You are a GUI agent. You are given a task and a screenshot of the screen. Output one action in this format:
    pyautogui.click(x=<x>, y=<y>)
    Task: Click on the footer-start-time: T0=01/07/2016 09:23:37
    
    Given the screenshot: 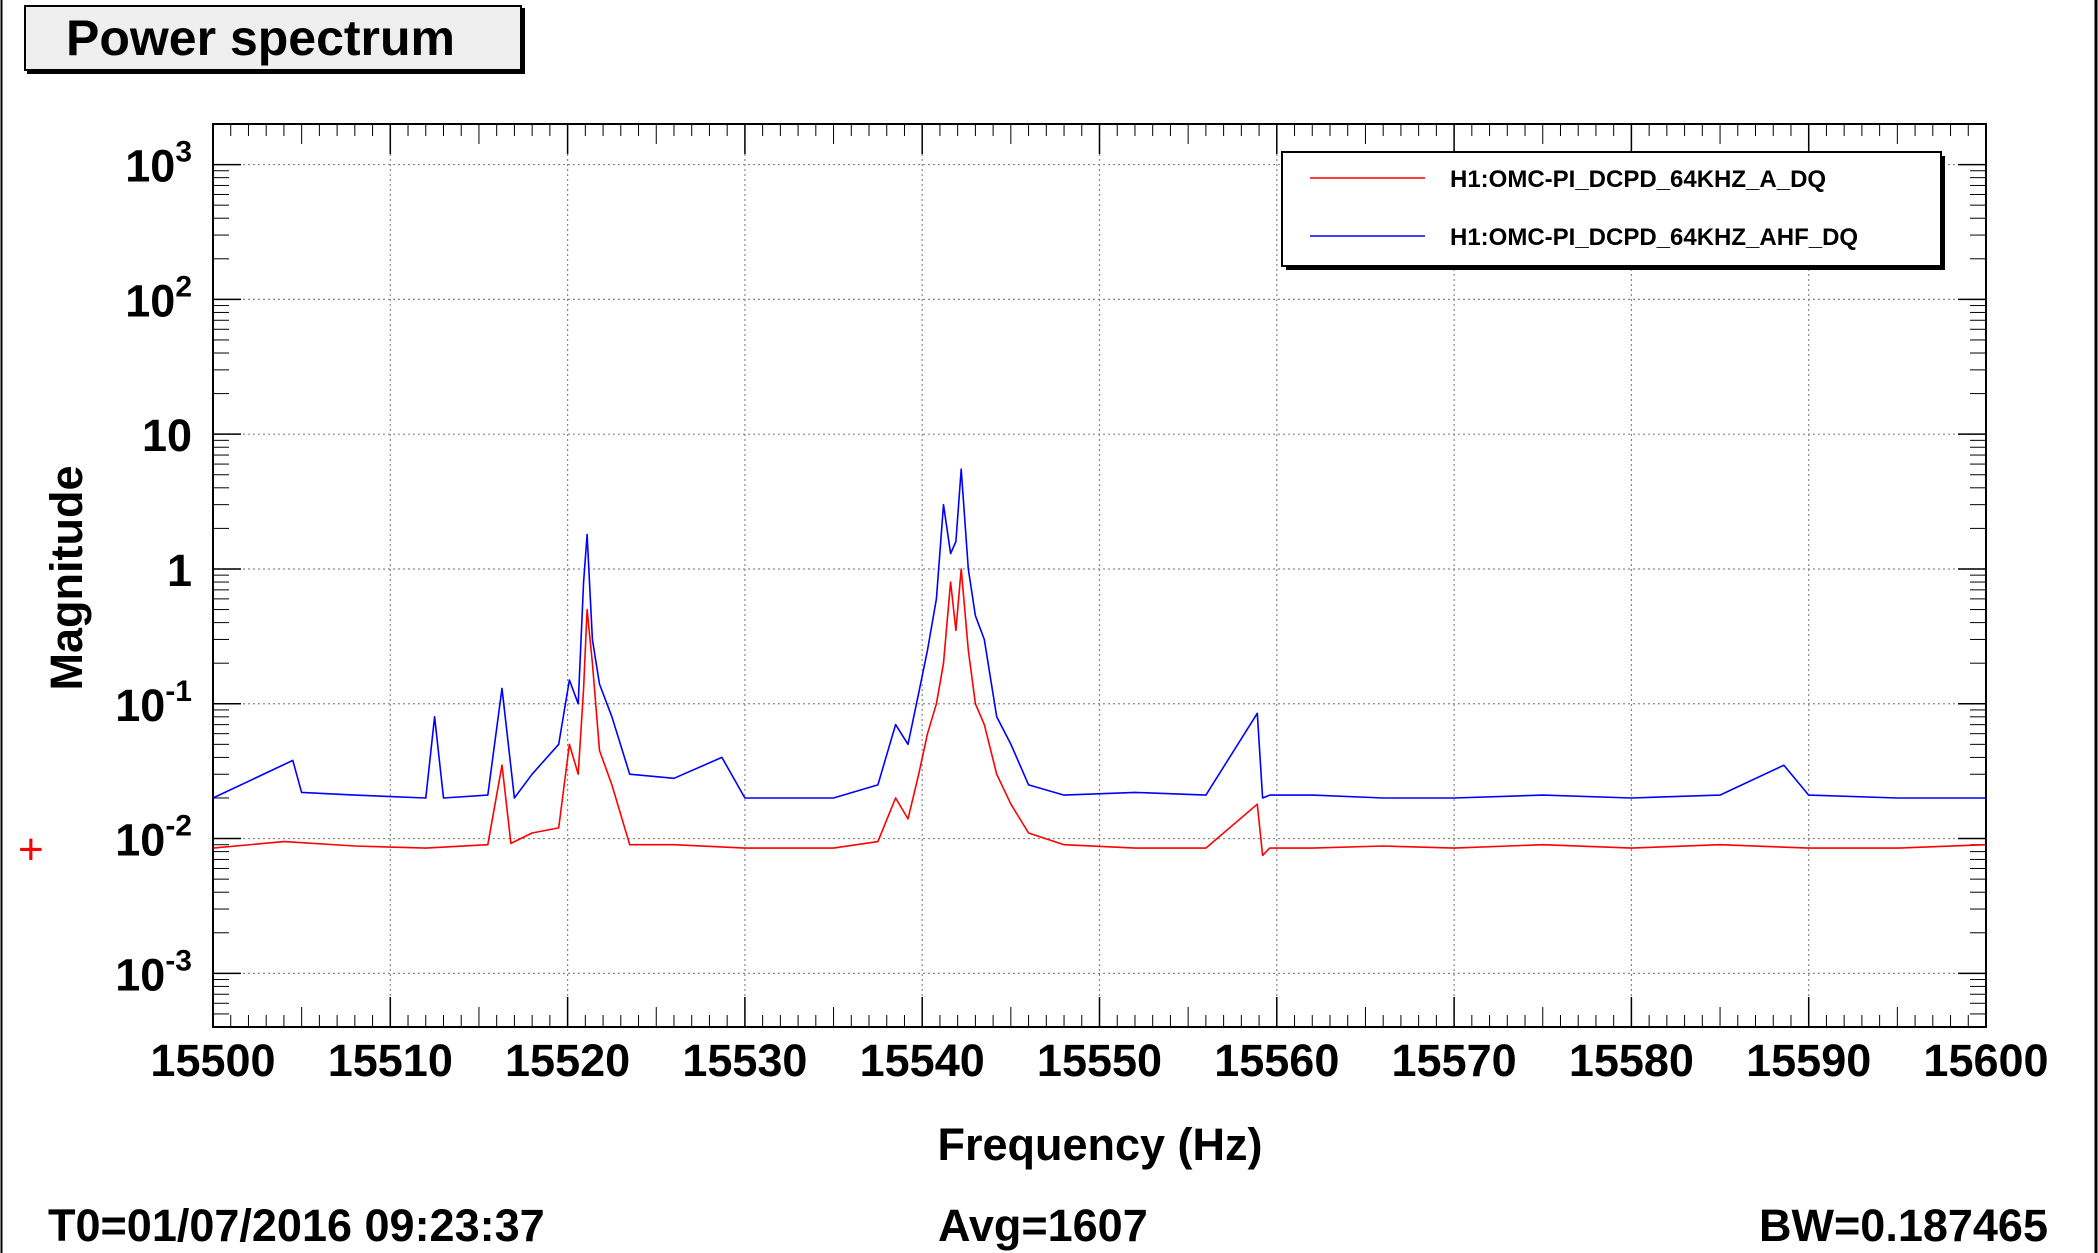 What is the action you would take?
    pyautogui.click(x=296, y=1225)
    